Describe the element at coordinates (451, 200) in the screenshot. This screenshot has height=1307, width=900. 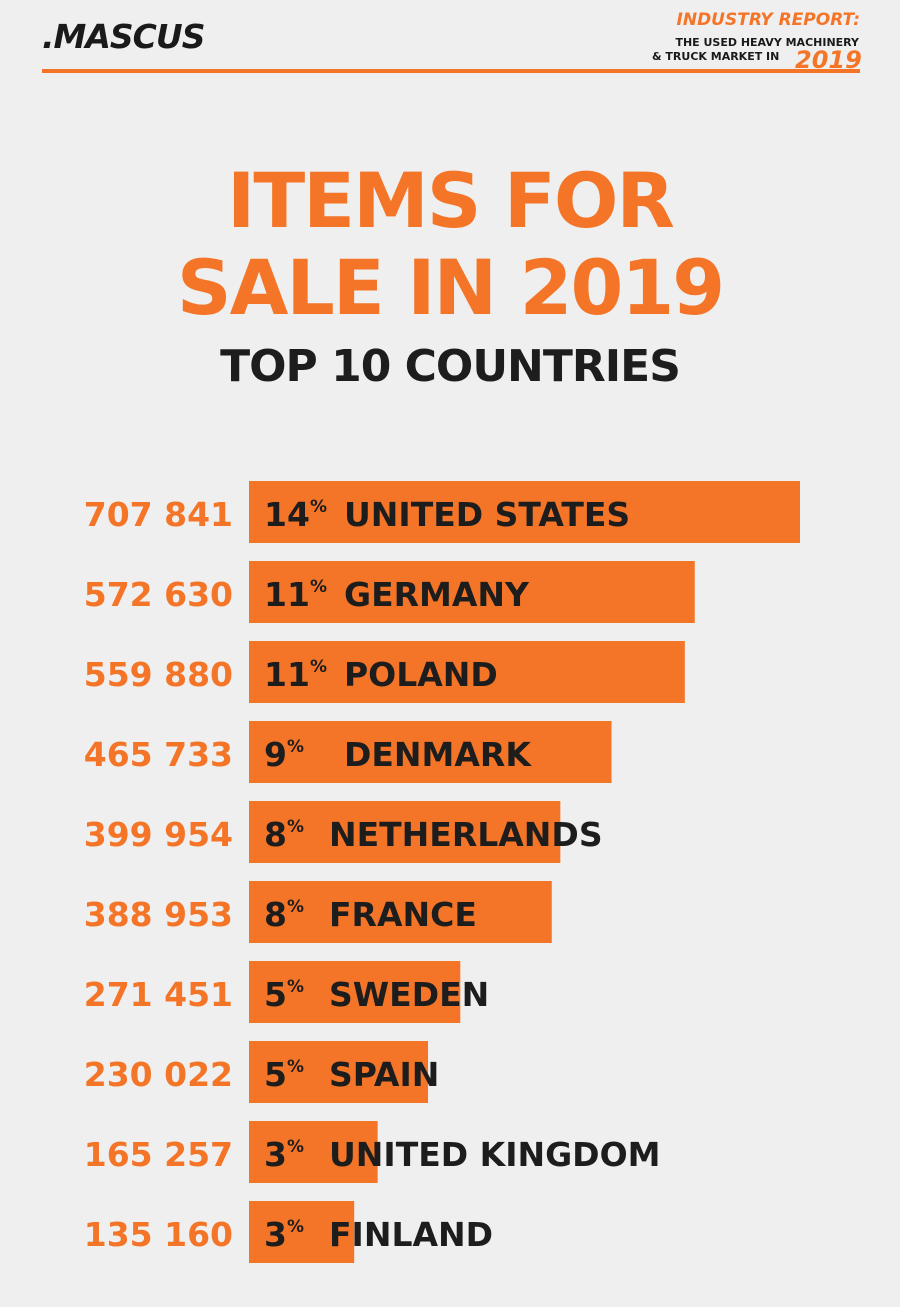
I see `page-title-line1: ITEMS FOR` at that location.